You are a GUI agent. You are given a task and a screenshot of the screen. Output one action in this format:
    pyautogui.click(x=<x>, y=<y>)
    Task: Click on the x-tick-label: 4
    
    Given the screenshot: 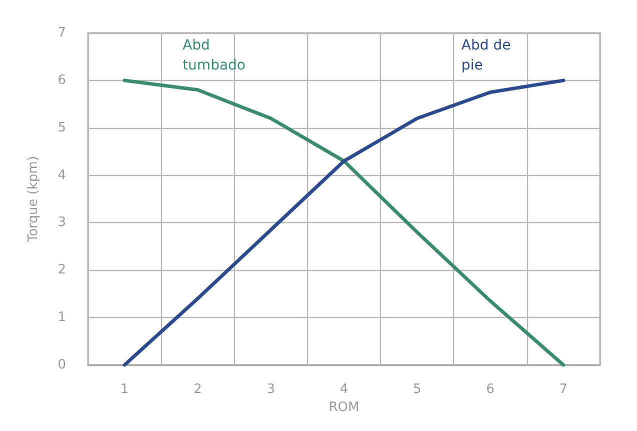 What is the action you would take?
    pyautogui.click(x=344, y=389)
    